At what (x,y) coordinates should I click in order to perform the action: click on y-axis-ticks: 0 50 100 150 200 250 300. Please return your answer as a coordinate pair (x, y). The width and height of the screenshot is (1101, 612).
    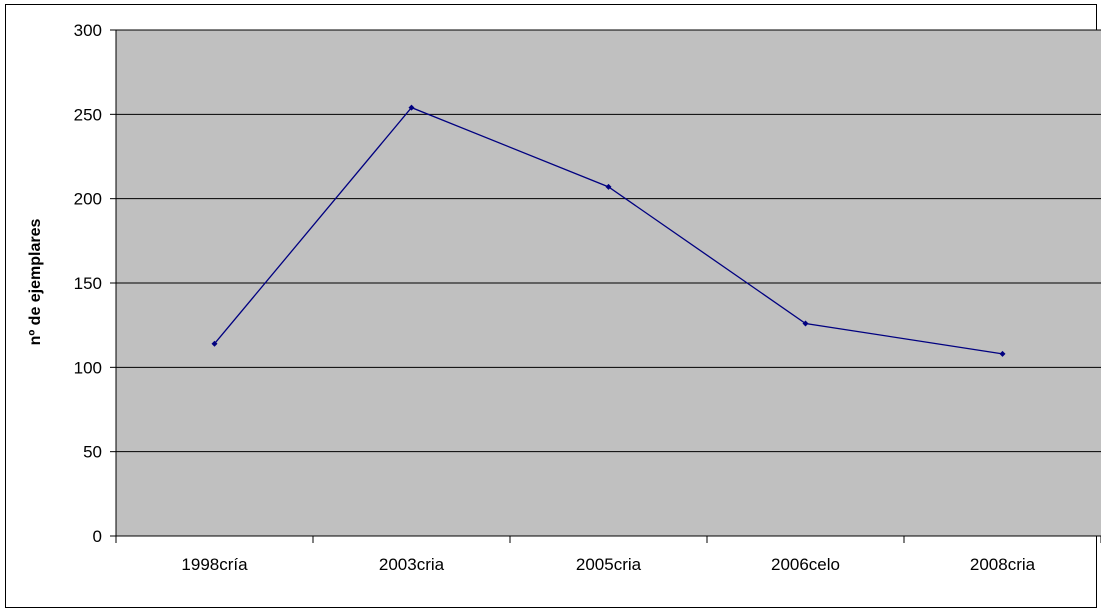
    Looking at the image, I should click on (95, 283).